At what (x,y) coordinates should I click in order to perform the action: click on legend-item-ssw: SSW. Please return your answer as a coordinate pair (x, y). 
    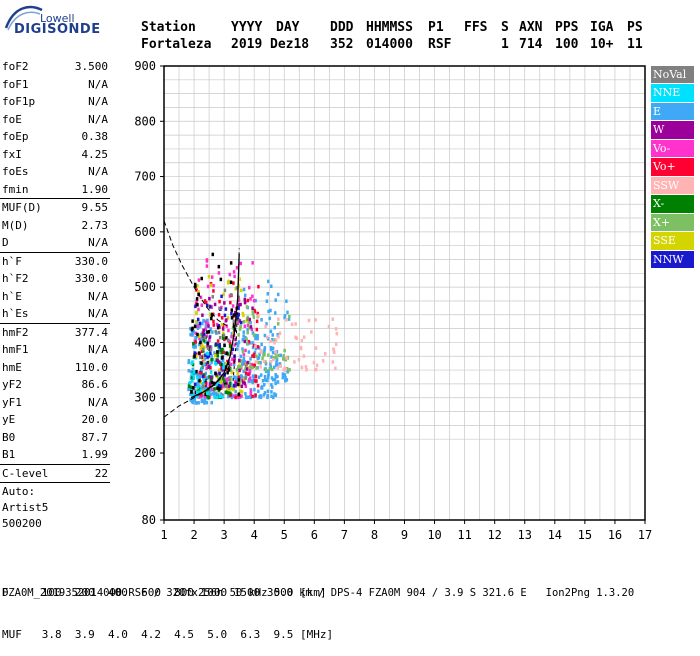
    Looking at the image, I should click on (672, 185).